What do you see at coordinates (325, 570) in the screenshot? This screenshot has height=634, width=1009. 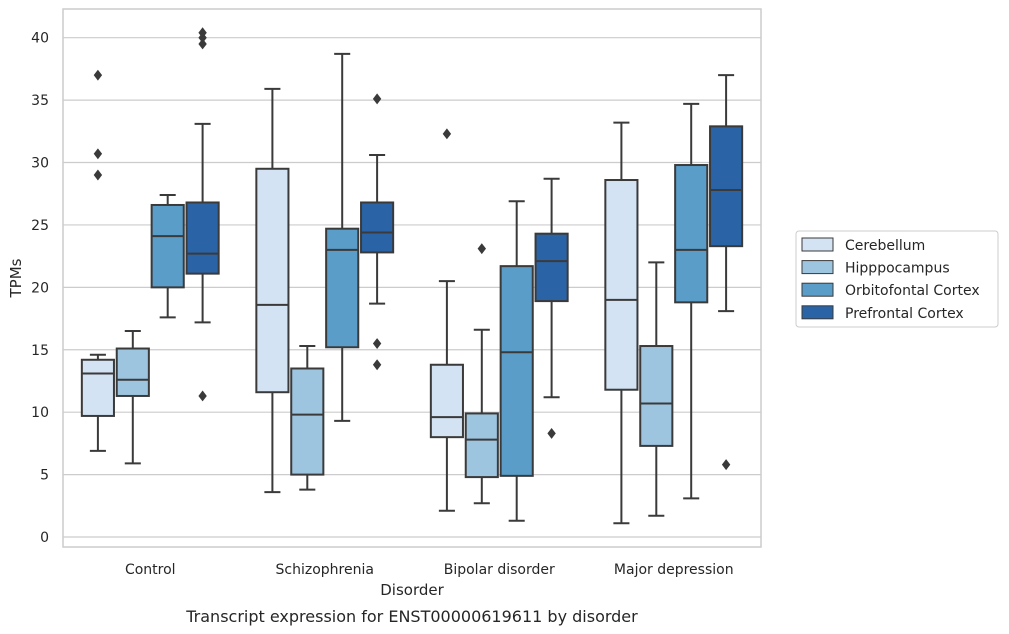 I see `x-tick-label: Schizophrenia` at bounding box center [325, 570].